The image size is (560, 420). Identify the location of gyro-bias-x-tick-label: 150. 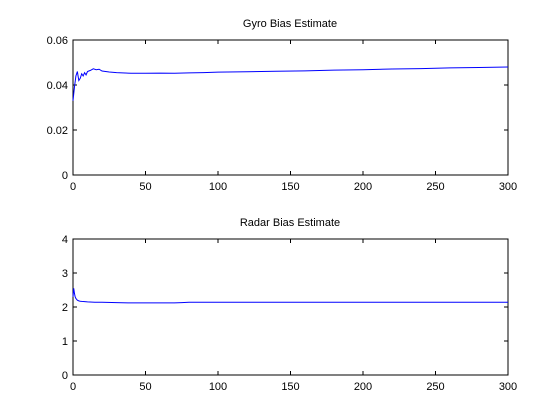
(290, 187).